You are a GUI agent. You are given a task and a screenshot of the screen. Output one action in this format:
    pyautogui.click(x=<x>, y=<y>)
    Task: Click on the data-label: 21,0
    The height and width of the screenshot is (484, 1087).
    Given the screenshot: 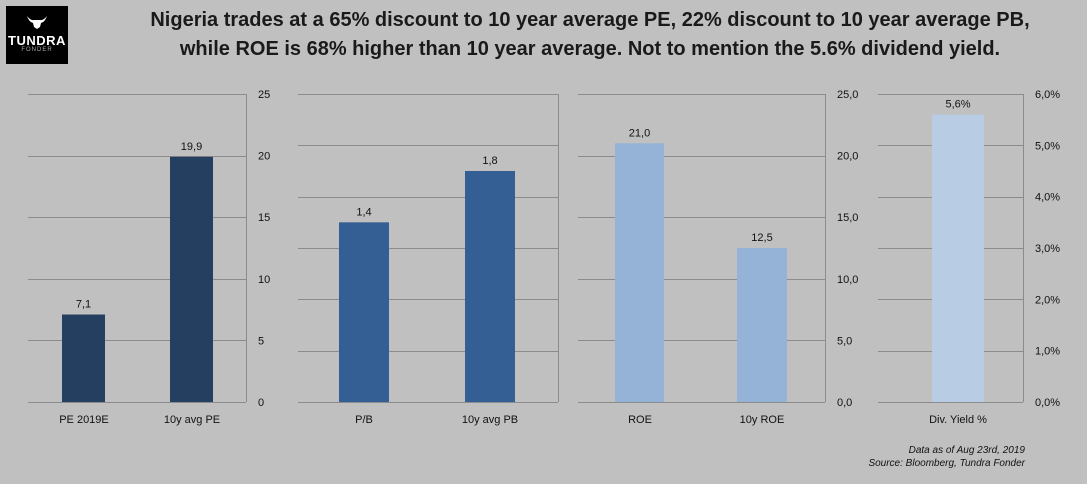 What is the action you would take?
    pyautogui.click(x=639, y=133)
    